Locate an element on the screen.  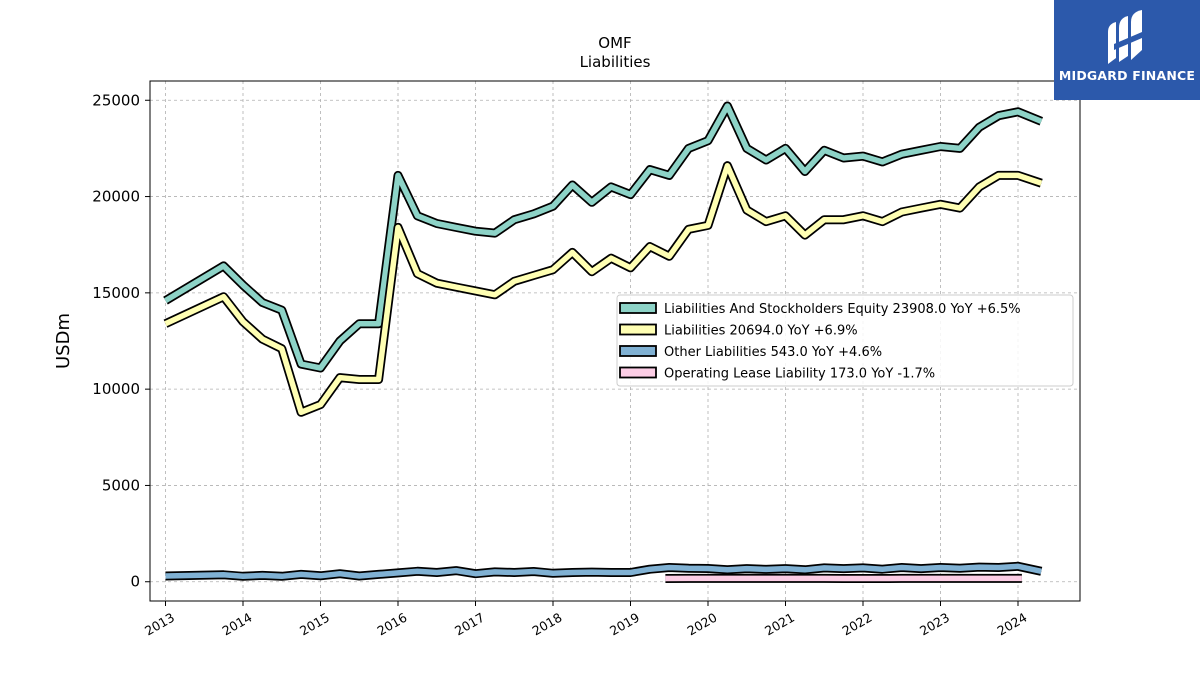
y-tick-label: 15000 is located at coordinates (116, 293).